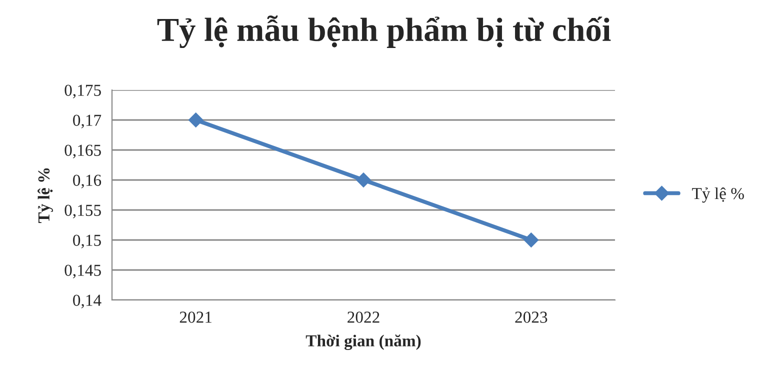  Describe the element at coordinates (82, 91) in the screenshot. I see `y-tick-label: 0,175` at that location.